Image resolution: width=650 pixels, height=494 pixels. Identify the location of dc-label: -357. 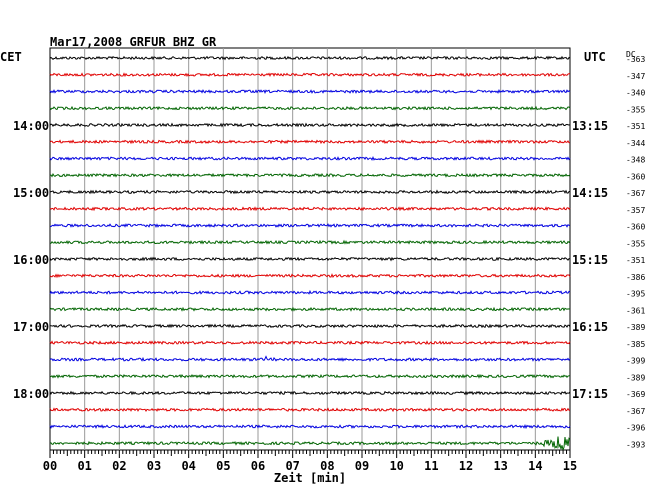
(635, 210).